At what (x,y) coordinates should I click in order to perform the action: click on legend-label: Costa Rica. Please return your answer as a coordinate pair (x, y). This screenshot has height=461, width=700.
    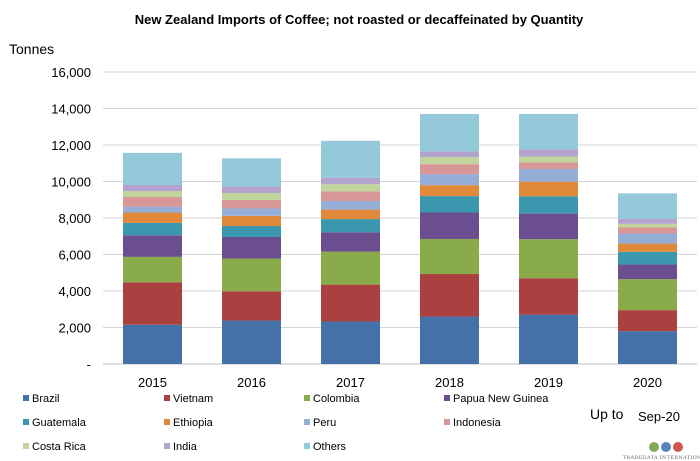
    Looking at the image, I should click on (59, 447).